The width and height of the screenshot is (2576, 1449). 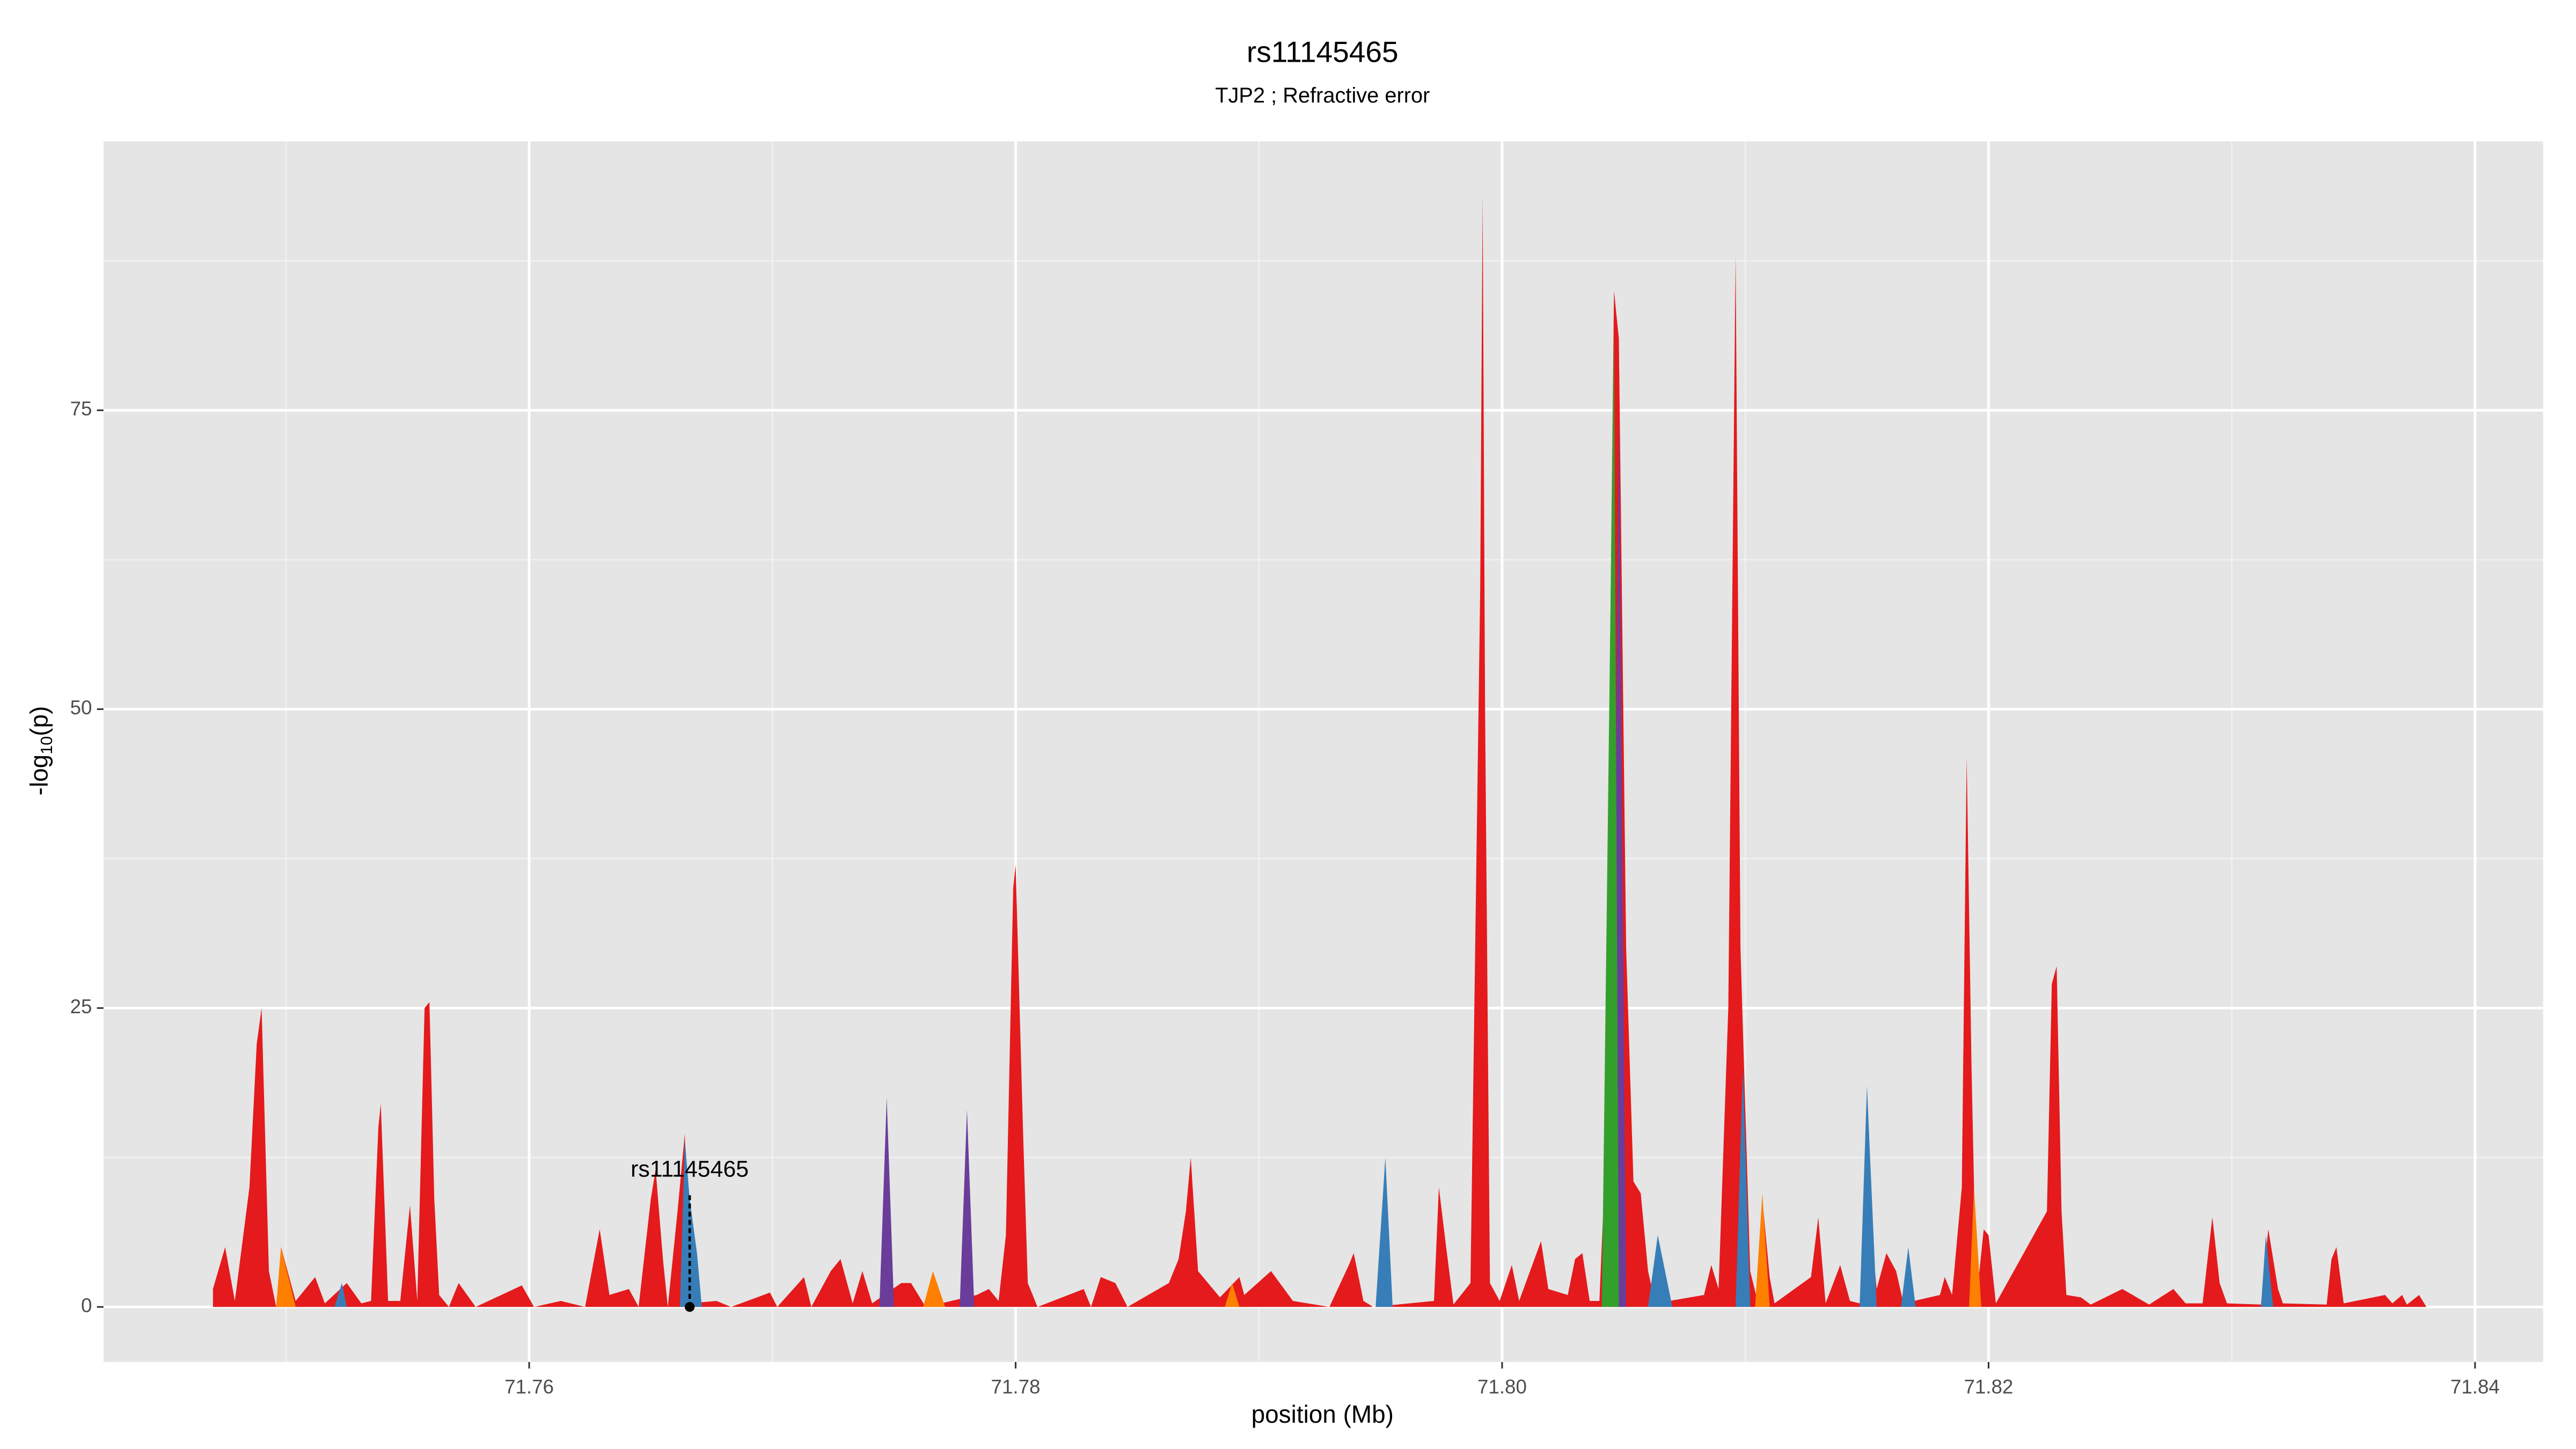 What do you see at coordinates (47, 745) in the screenshot?
I see `y-label-sub: 10` at bounding box center [47, 745].